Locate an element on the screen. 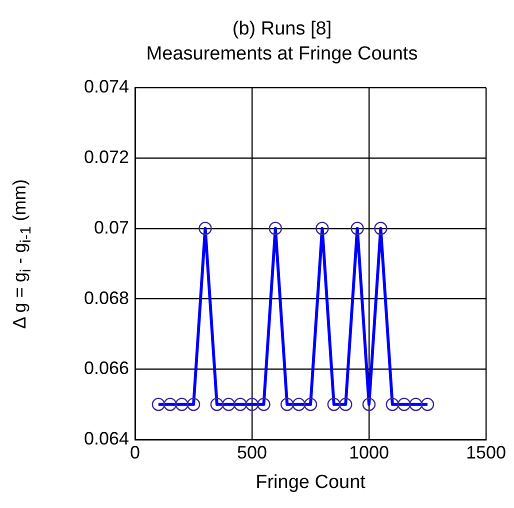  x-tick-label: 0 is located at coordinates (135, 452).